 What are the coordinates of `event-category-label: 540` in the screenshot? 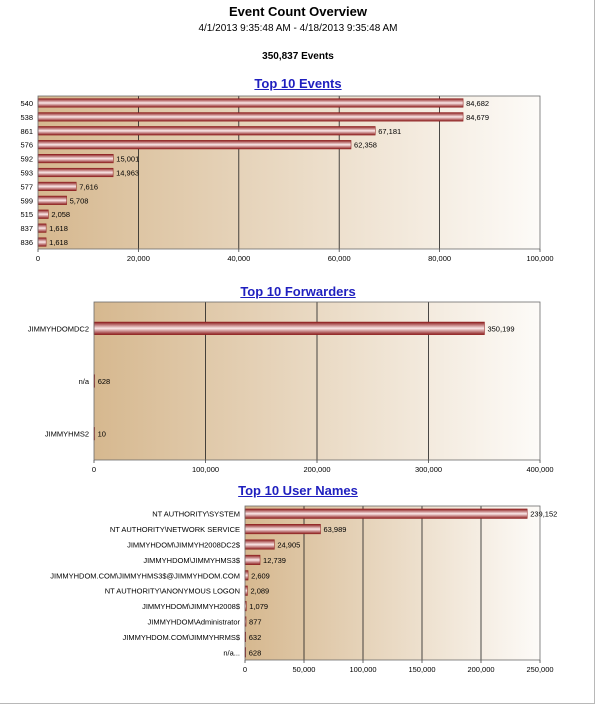 It's located at (26, 103).